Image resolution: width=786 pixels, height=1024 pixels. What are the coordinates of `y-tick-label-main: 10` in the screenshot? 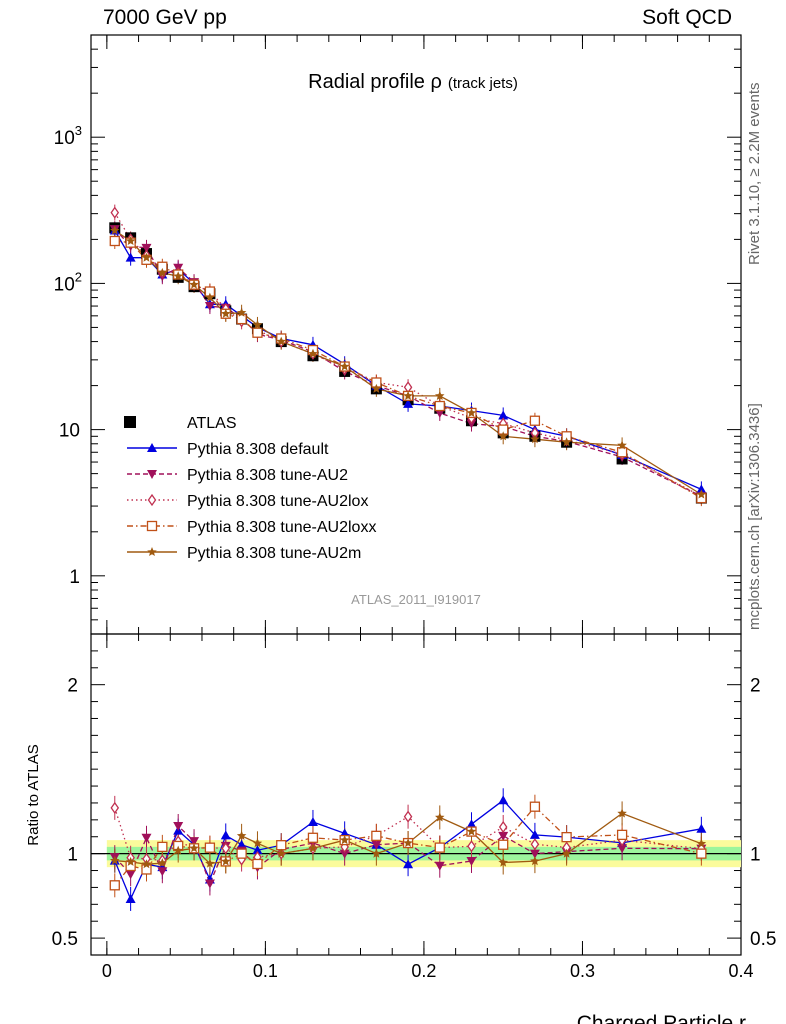 It's located at (69, 431).